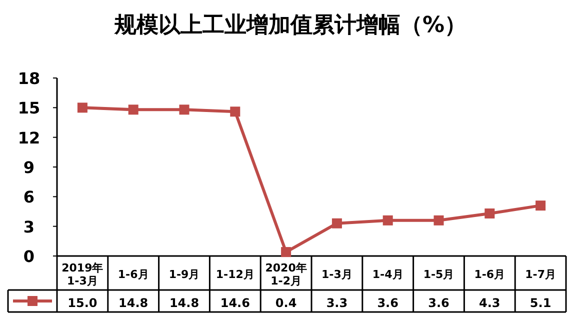 The width and height of the screenshot is (581, 321). What do you see at coordinates (29, 167) in the screenshot?
I see `y-tick-label: 9` at bounding box center [29, 167].